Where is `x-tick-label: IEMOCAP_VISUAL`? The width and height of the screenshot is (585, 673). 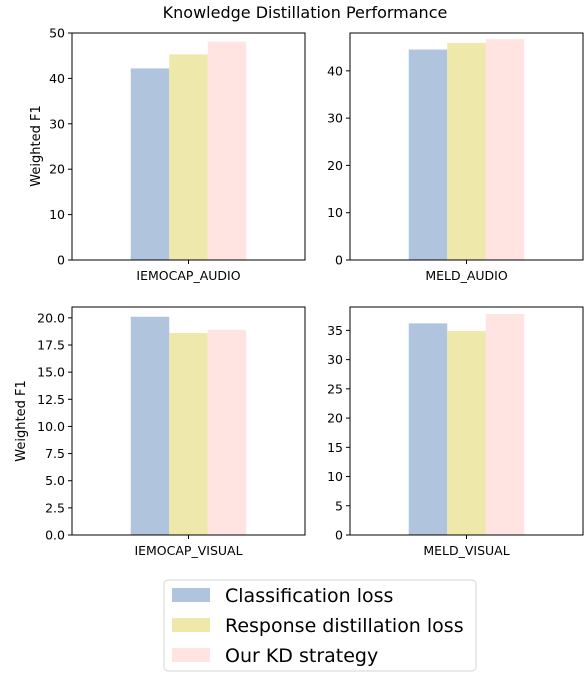 x-tick-label: IEMOCAP_VISUAL is located at coordinates (188, 550).